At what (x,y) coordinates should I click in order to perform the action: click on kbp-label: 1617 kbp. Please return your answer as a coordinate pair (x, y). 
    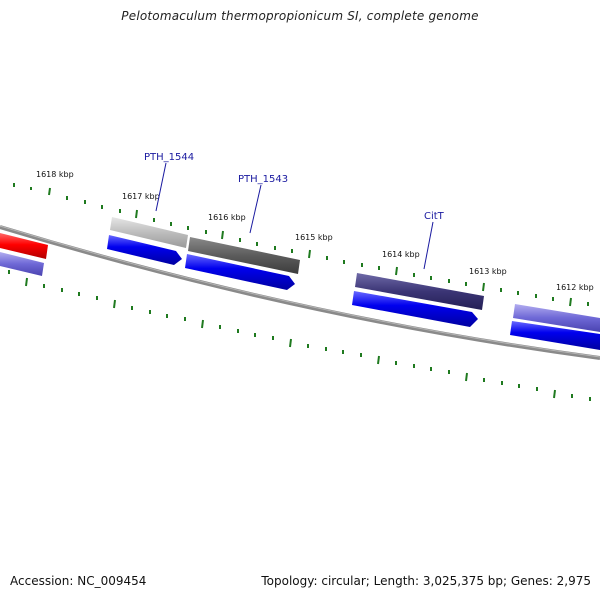
    Looking at the image, I should click on (141, 196).